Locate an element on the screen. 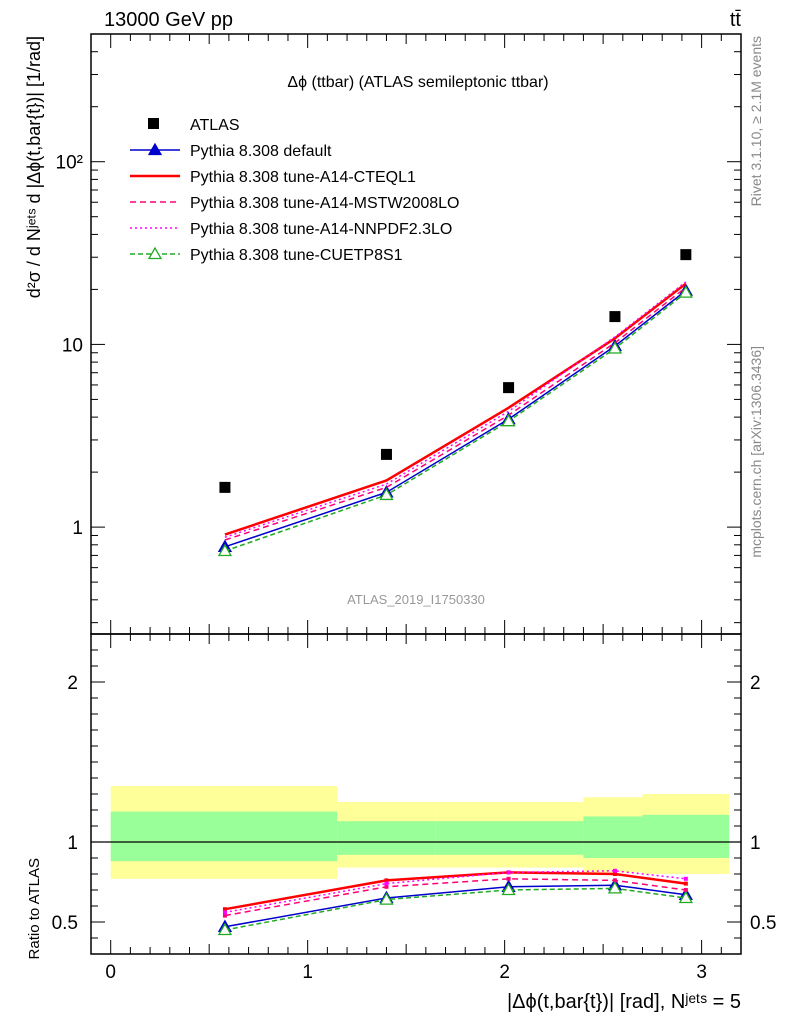  ratio-plot-series is located at coordinates (455, 902).